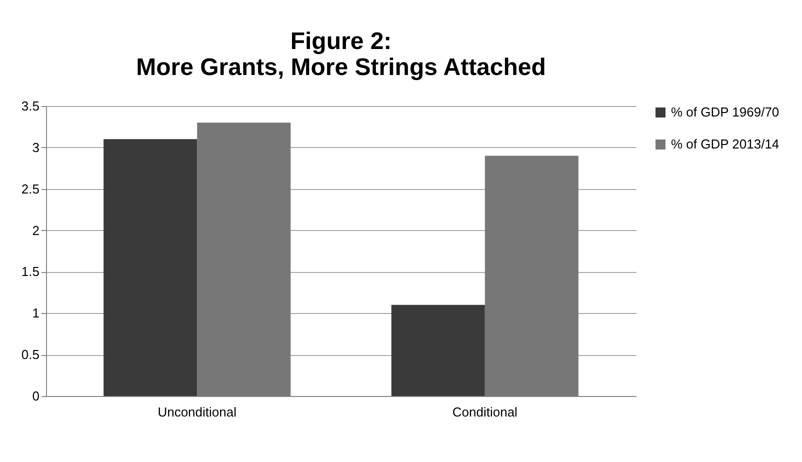 This screenshot has height=462, width=802. Describe the element at coordinates (36, 230) in the screenshot. I see `y-tick-label: 2` at that location.